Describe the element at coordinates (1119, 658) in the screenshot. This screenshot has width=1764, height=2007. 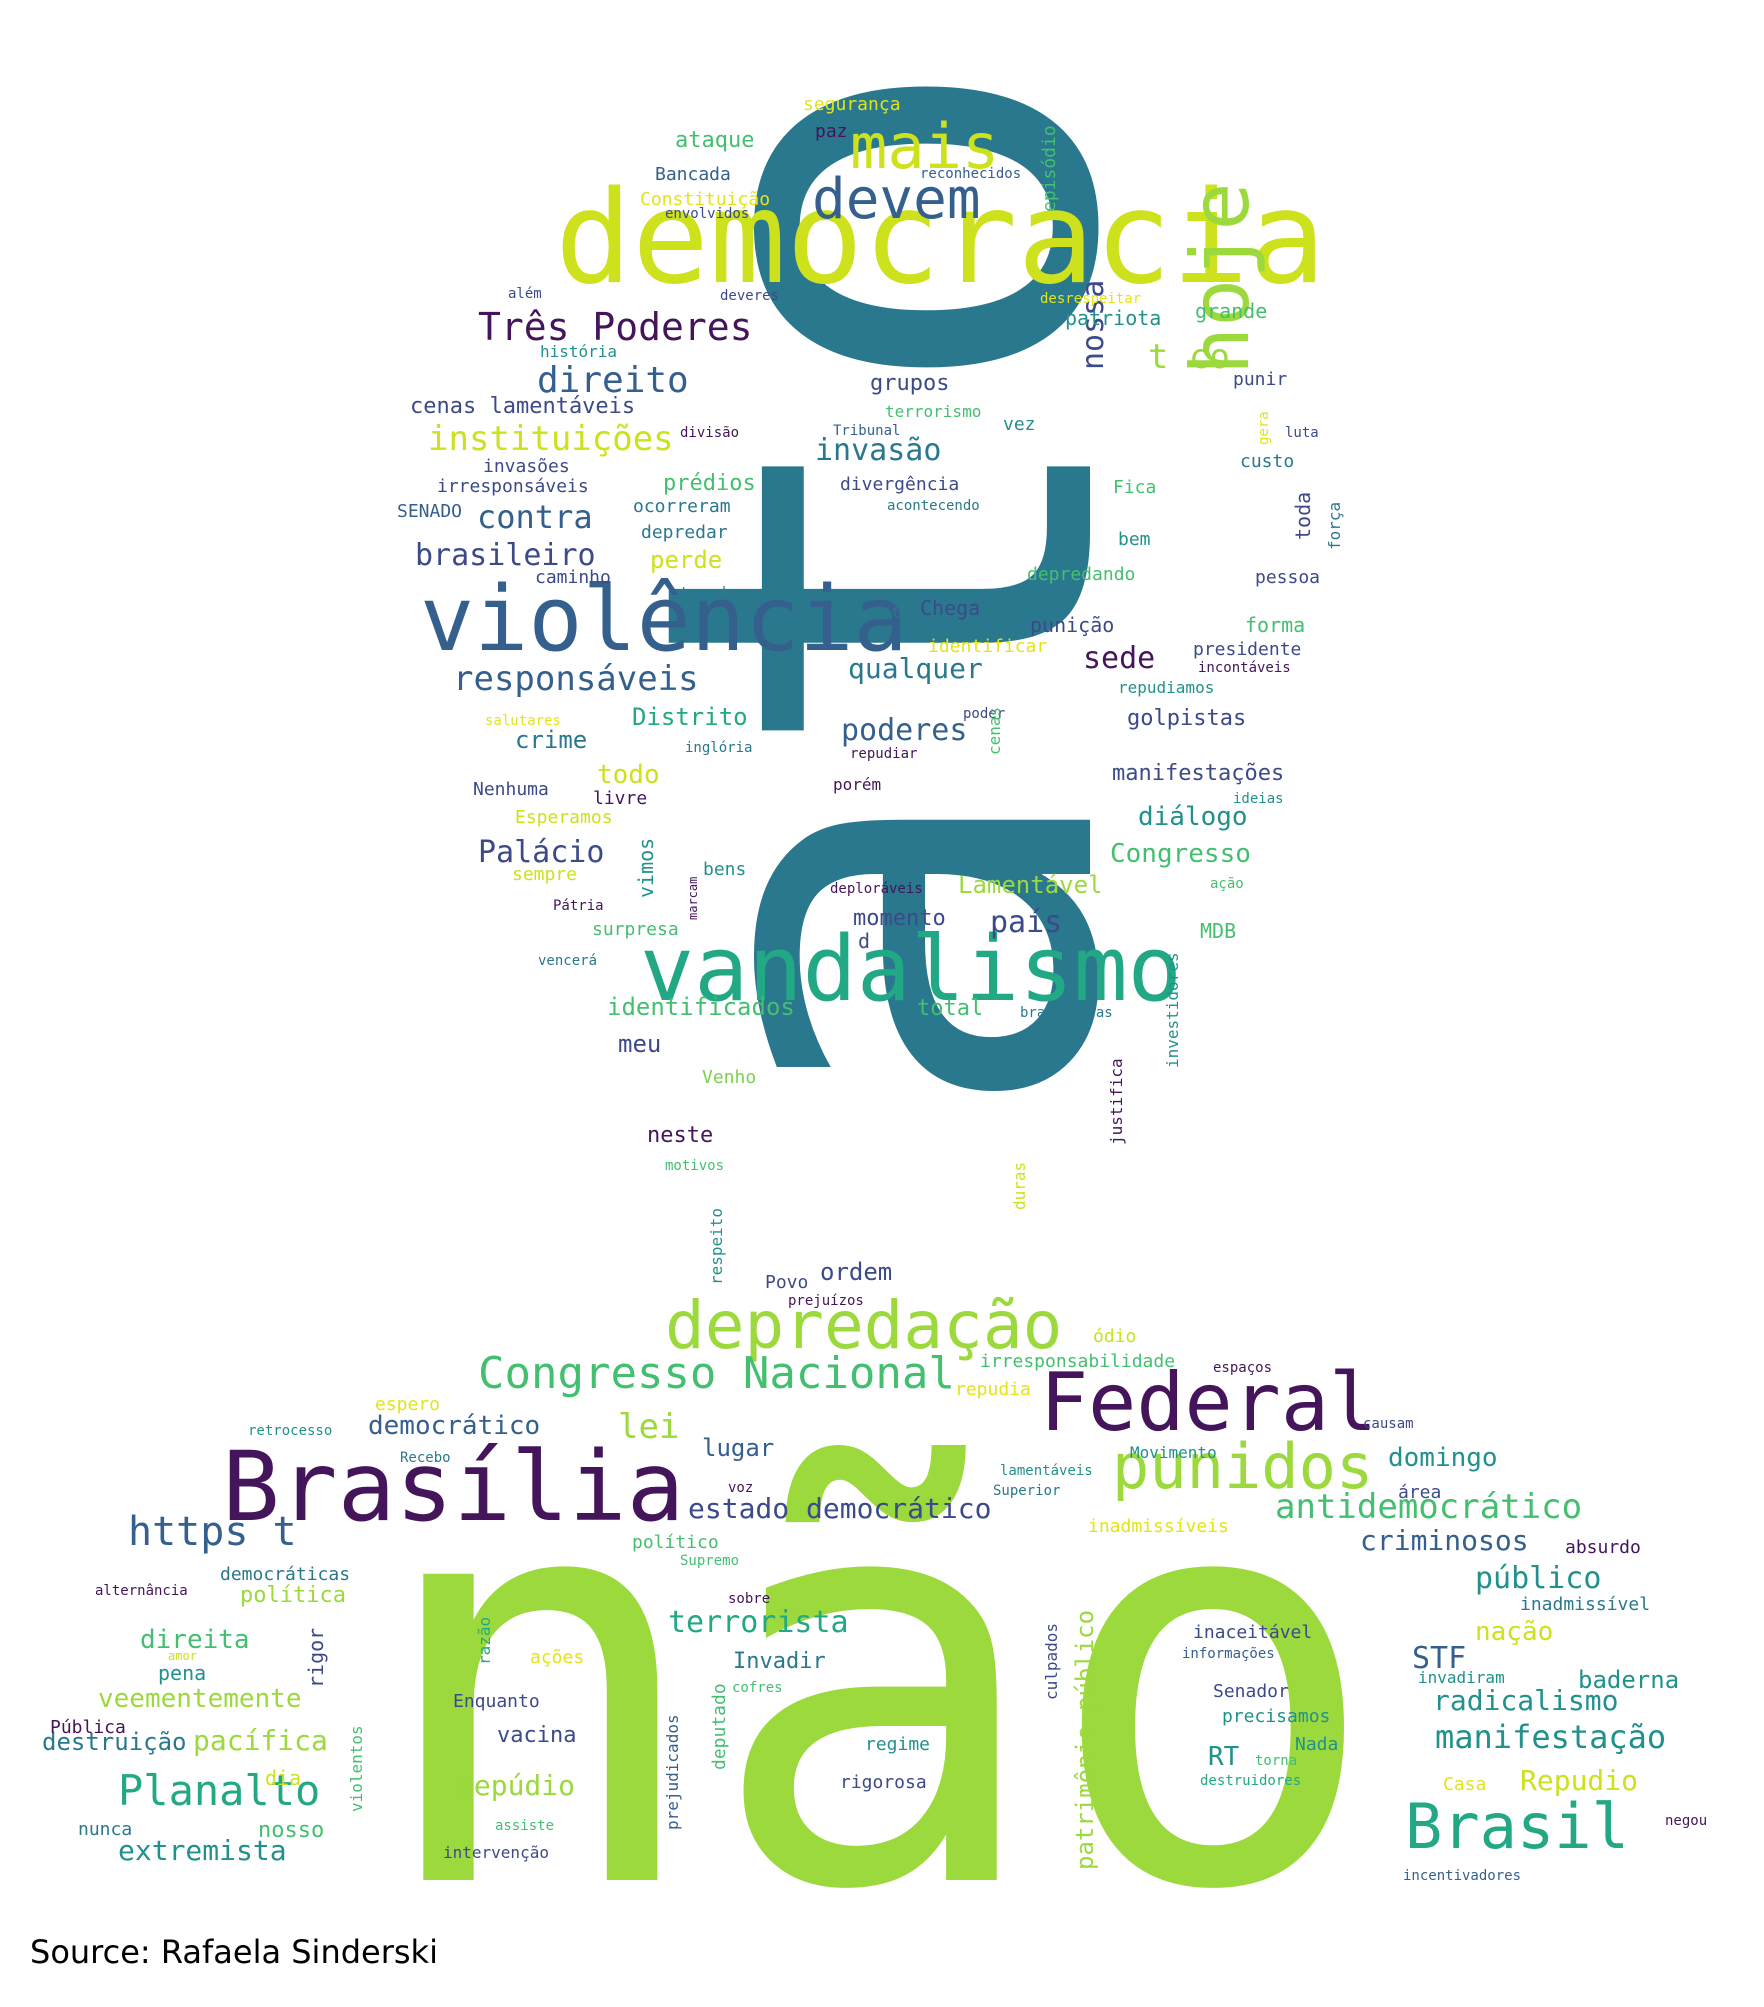
I see `word-sede: sede` at that location.